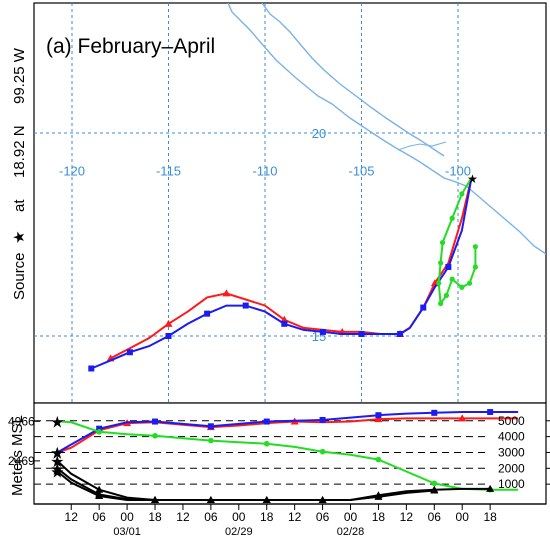  I want to click on time-tick-labels: 12 06 00 18 12 06 00 18 12 06 00 18 12 06 00 18, so click(281, 514).